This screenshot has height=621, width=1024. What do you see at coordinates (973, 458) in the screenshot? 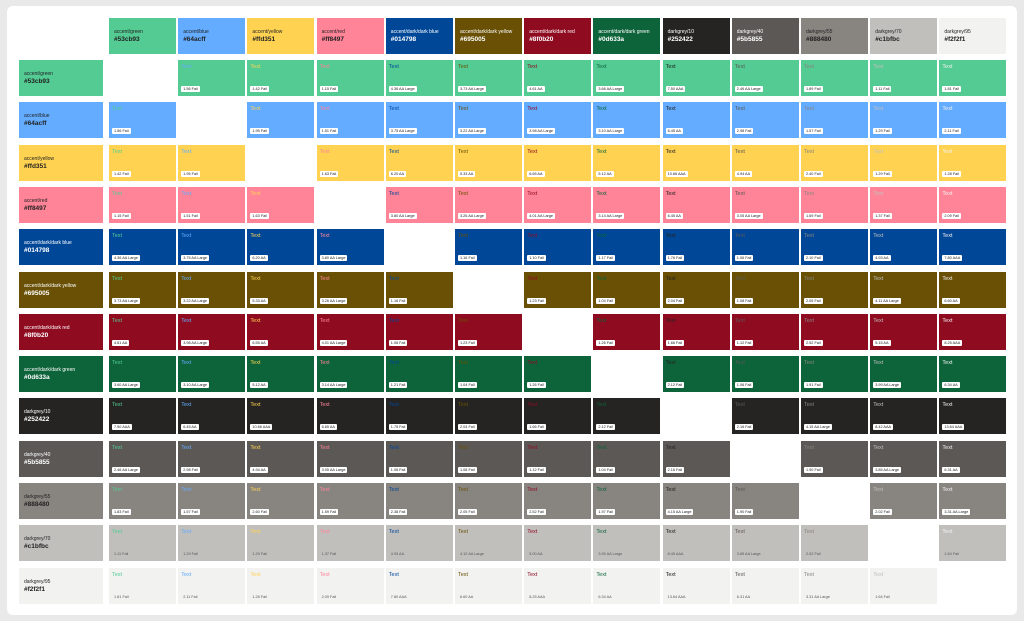
I see `contrast-swatch: Text 6.31 AA` at bounding box center [973, 458].